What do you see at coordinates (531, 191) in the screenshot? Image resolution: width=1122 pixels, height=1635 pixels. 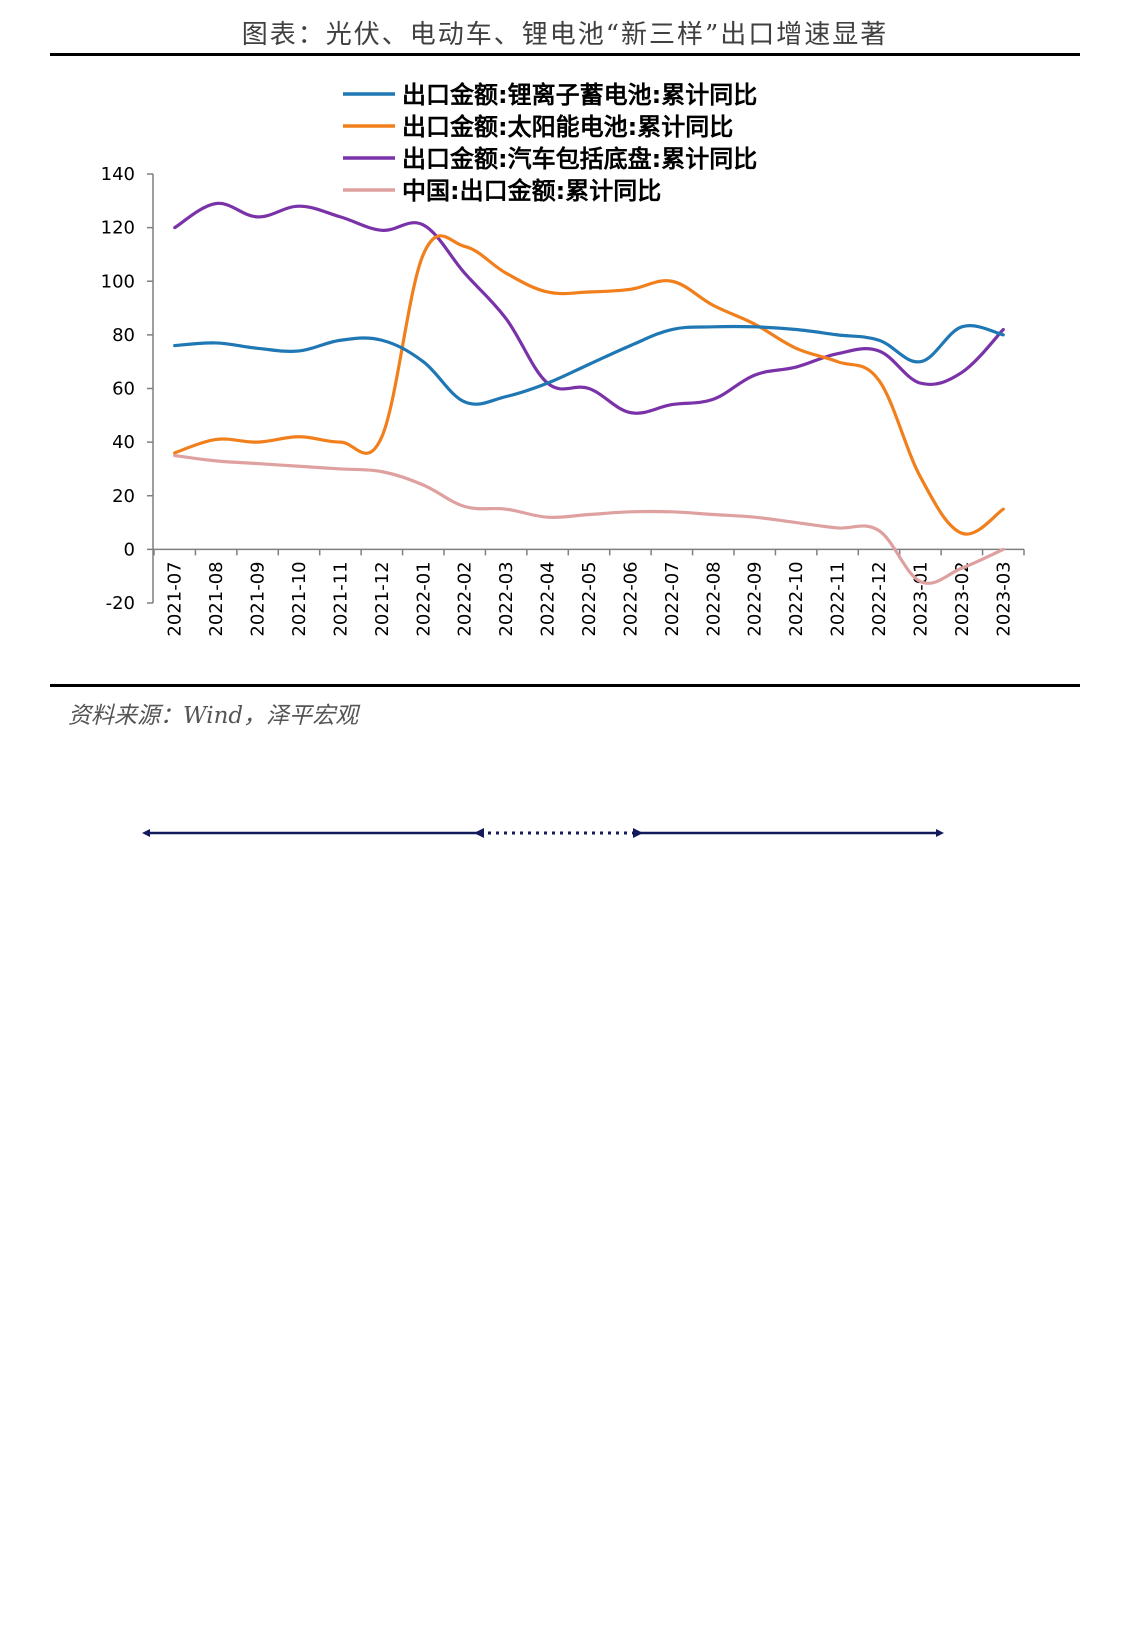 I see `legend-label-4: 中国:出口金额:累计同比` at bounding box center [531, 191].